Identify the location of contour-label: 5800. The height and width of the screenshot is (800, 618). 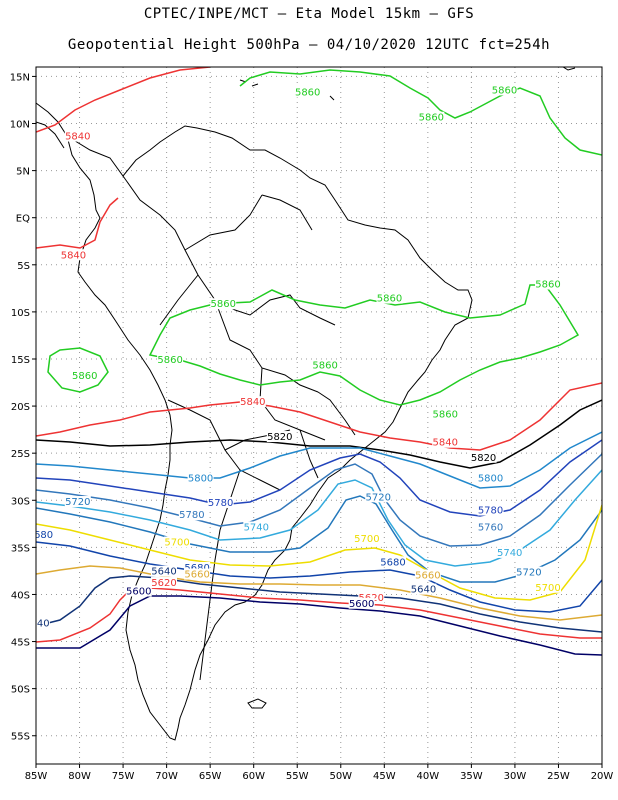
(490, 478).